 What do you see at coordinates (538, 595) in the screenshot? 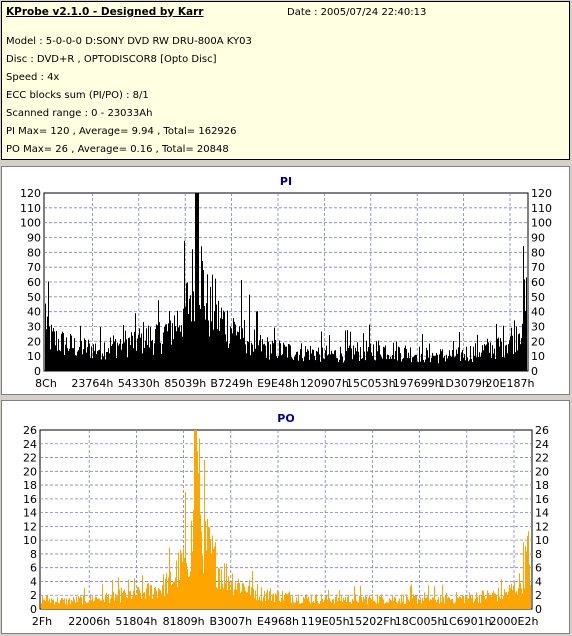
I see `po-ytick-right: 2` at bounding box center [538, 595].